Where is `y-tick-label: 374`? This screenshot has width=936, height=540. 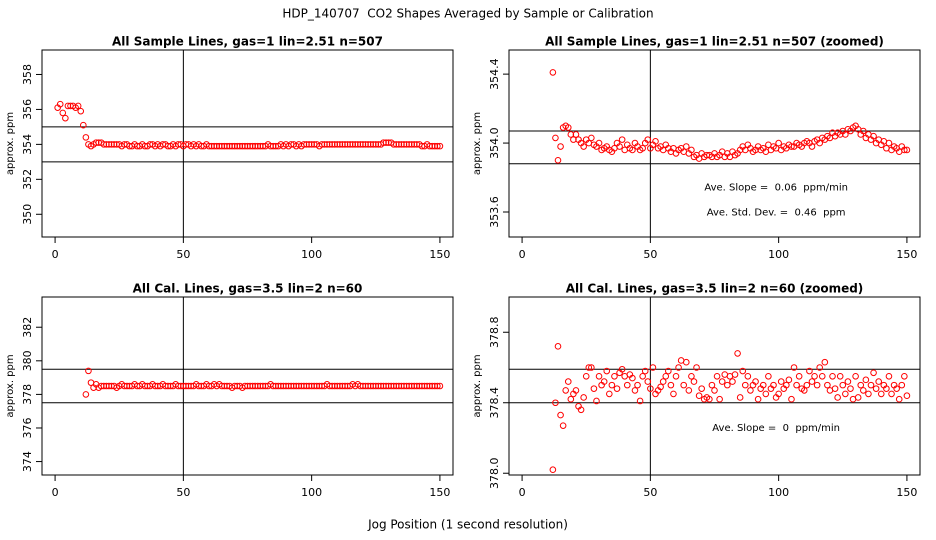
y-tick-label: 374 is located at coordinates (27, 461).